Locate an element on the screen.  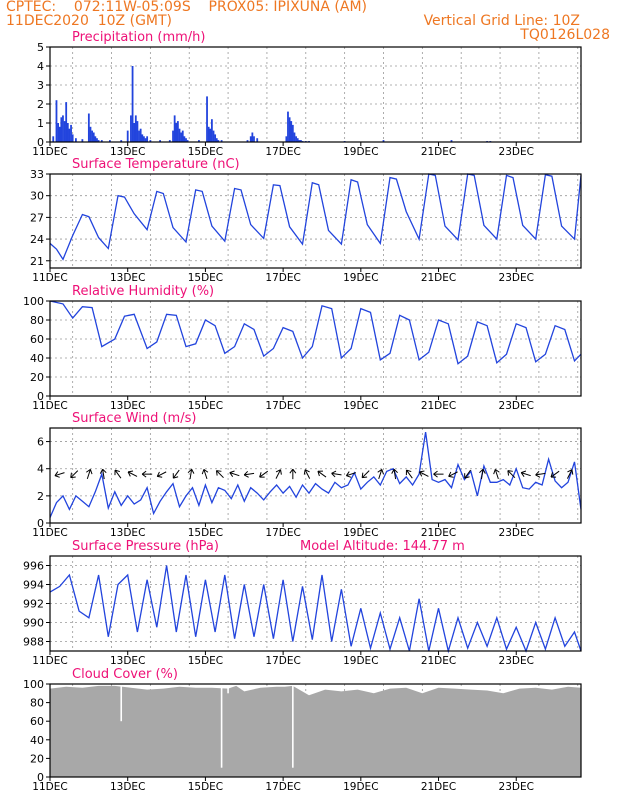
y-tick-label: 33 is located at coordinates (37, 174).